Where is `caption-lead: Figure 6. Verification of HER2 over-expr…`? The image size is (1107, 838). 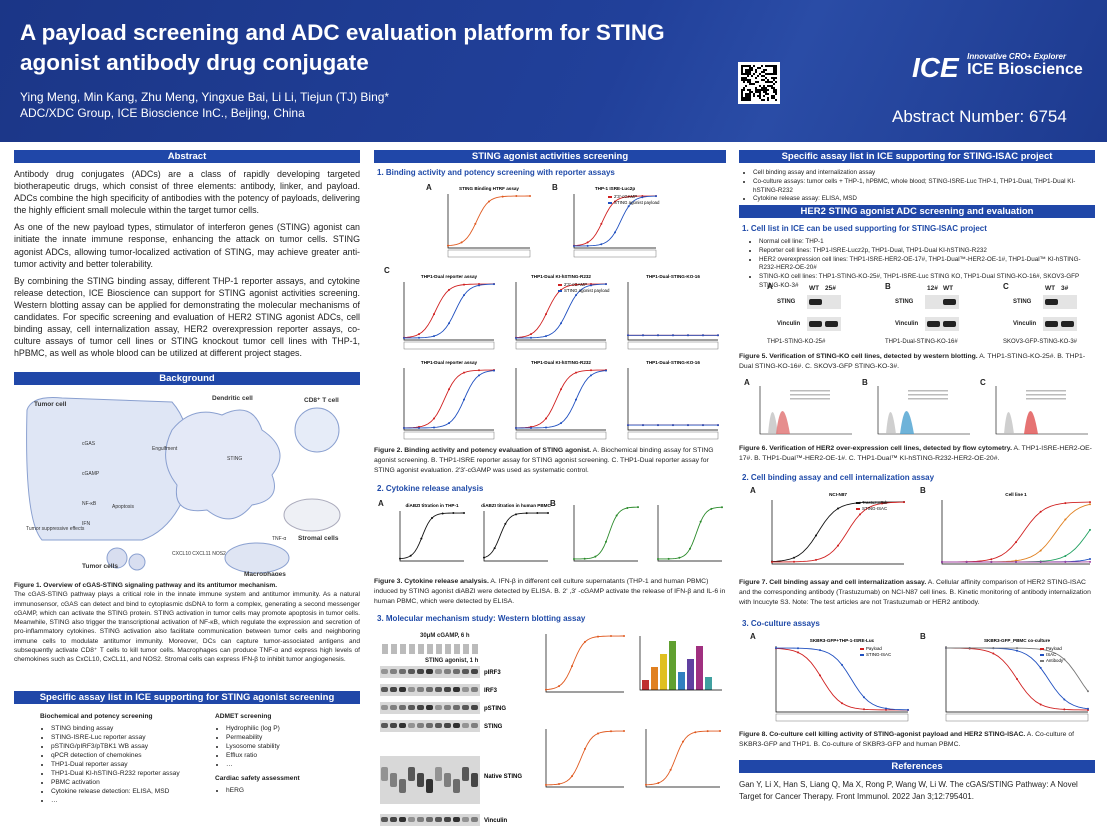
caption-lead: Figure 6. Verification of HER2 over-expr… is located at coordinates (875, 448).